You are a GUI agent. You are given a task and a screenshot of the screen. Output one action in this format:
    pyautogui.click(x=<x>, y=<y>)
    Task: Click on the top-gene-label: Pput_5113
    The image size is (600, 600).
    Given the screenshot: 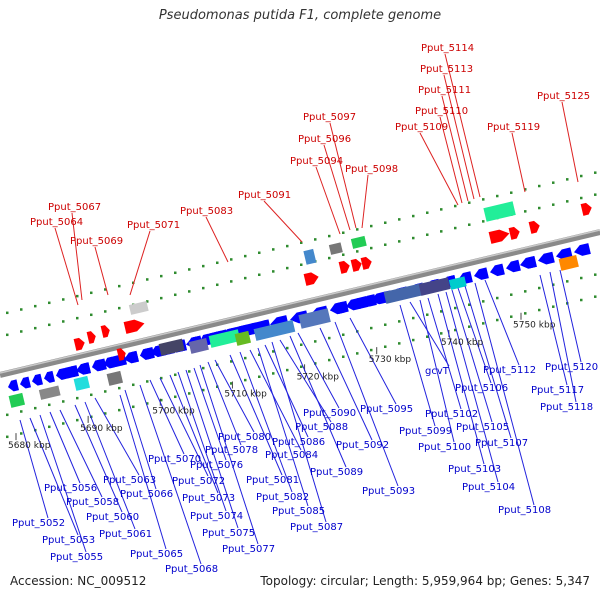 What is the action you would take?
    pyautogui.click(x=446, y=69)
    